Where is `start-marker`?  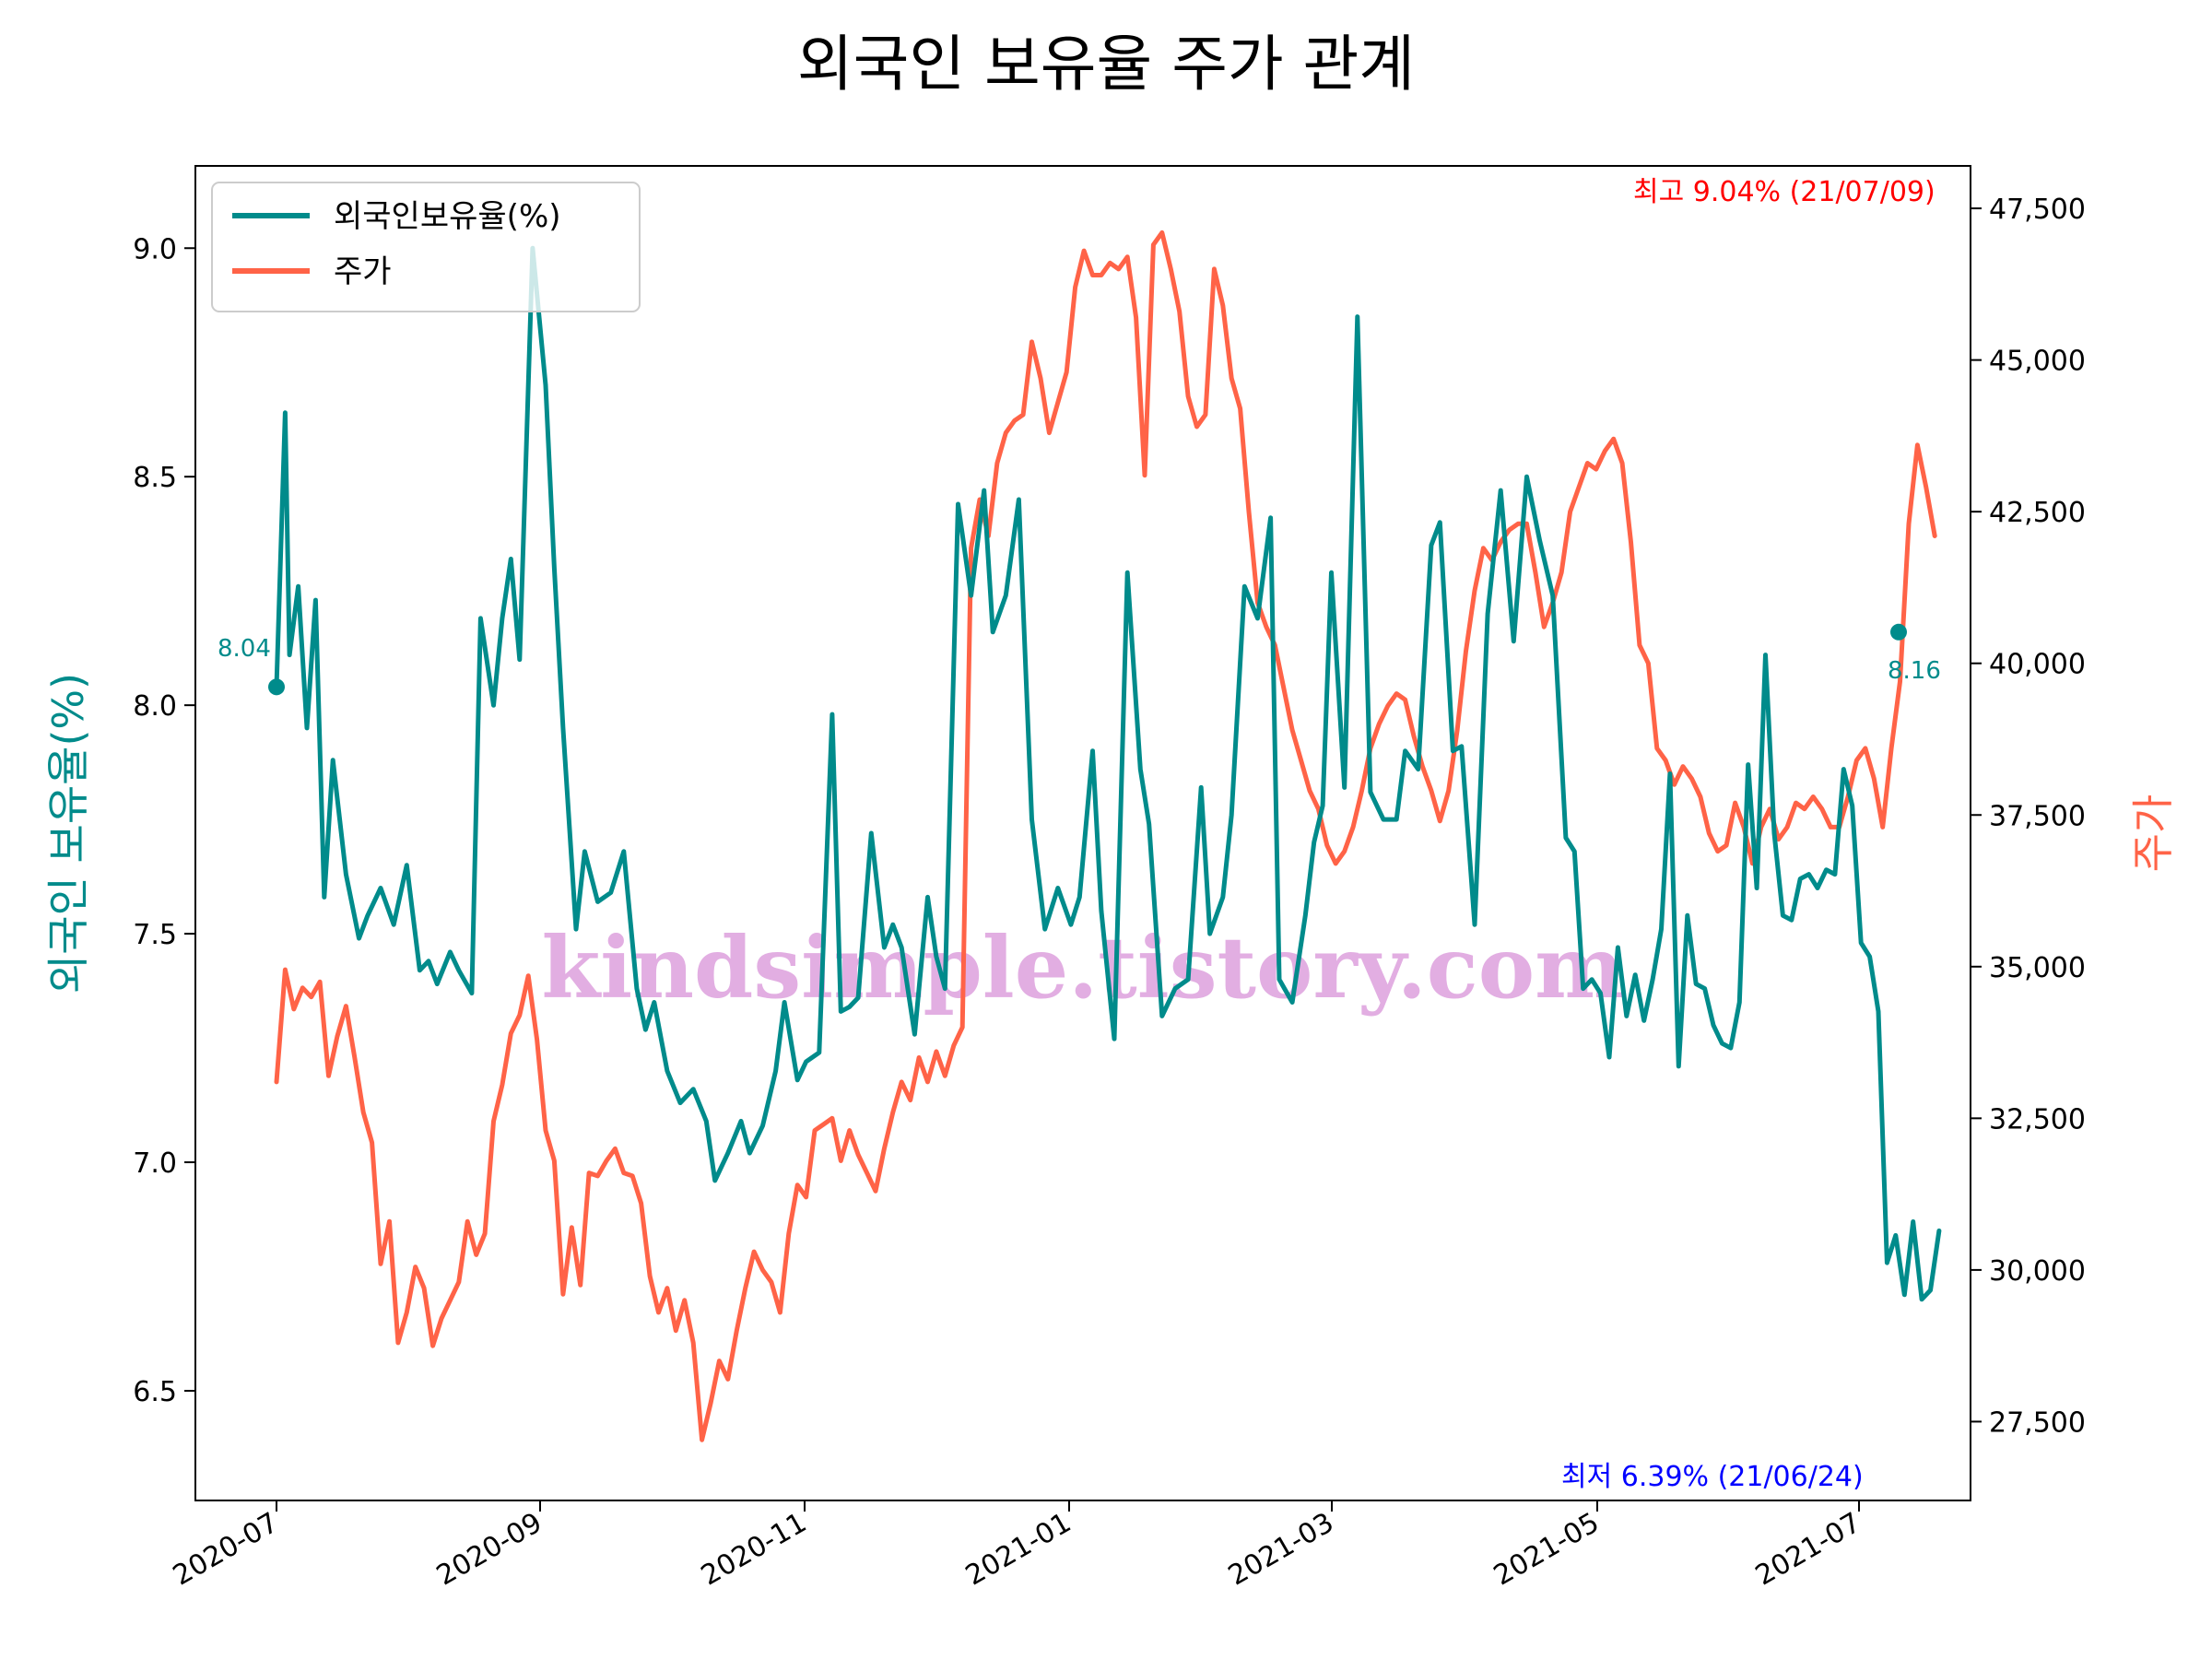
start-marker is located at coordinates (276, 687).